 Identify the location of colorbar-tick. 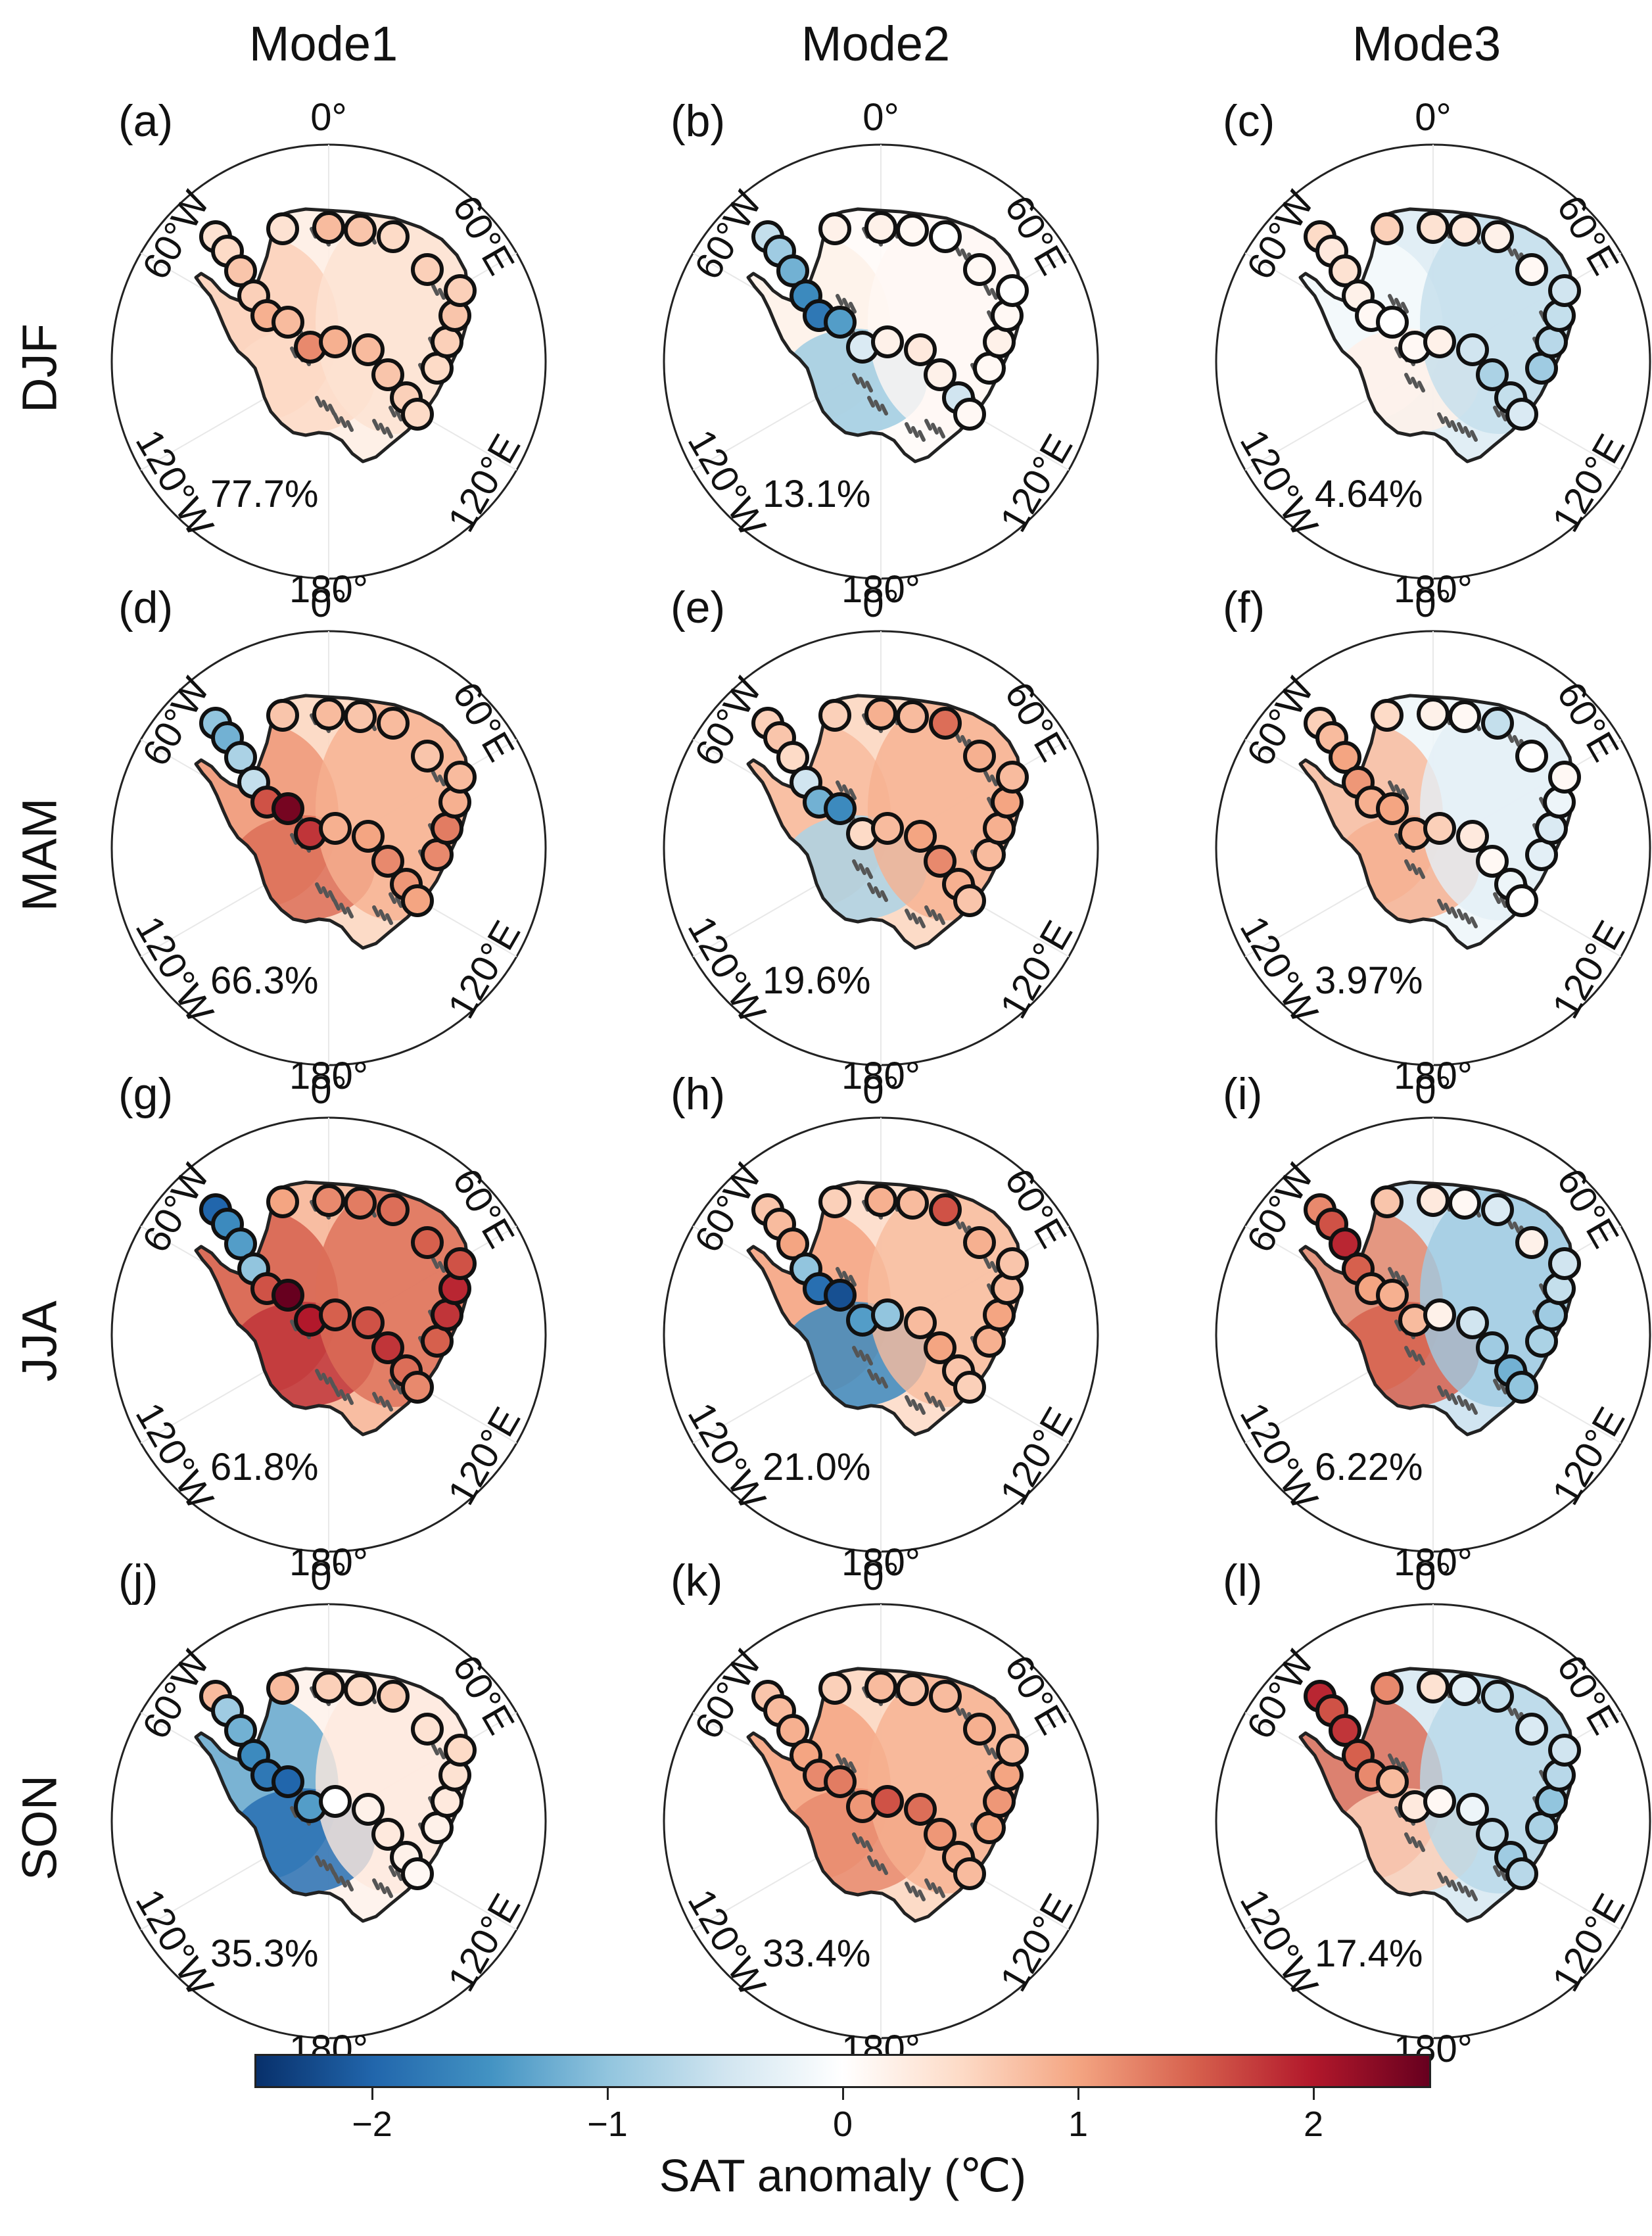
(372, 2094).